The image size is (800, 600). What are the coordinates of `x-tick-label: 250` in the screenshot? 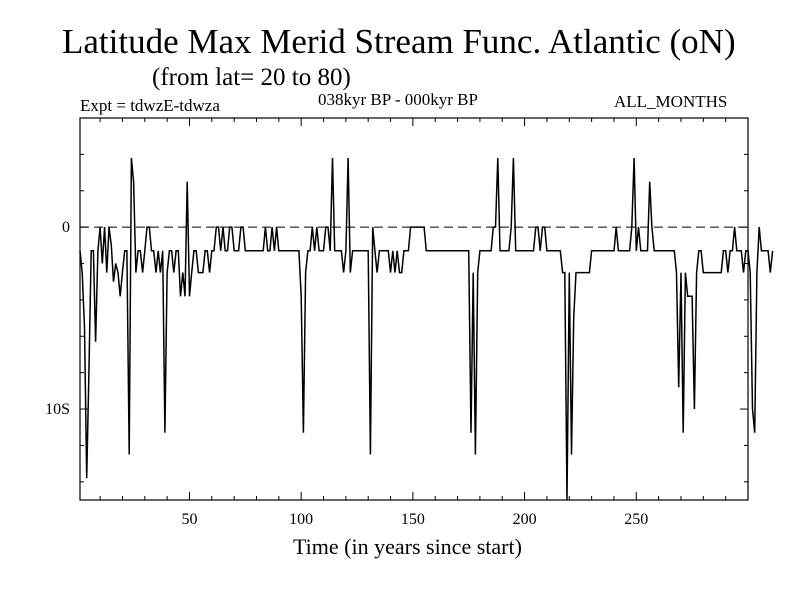 It's located at (636, 519).